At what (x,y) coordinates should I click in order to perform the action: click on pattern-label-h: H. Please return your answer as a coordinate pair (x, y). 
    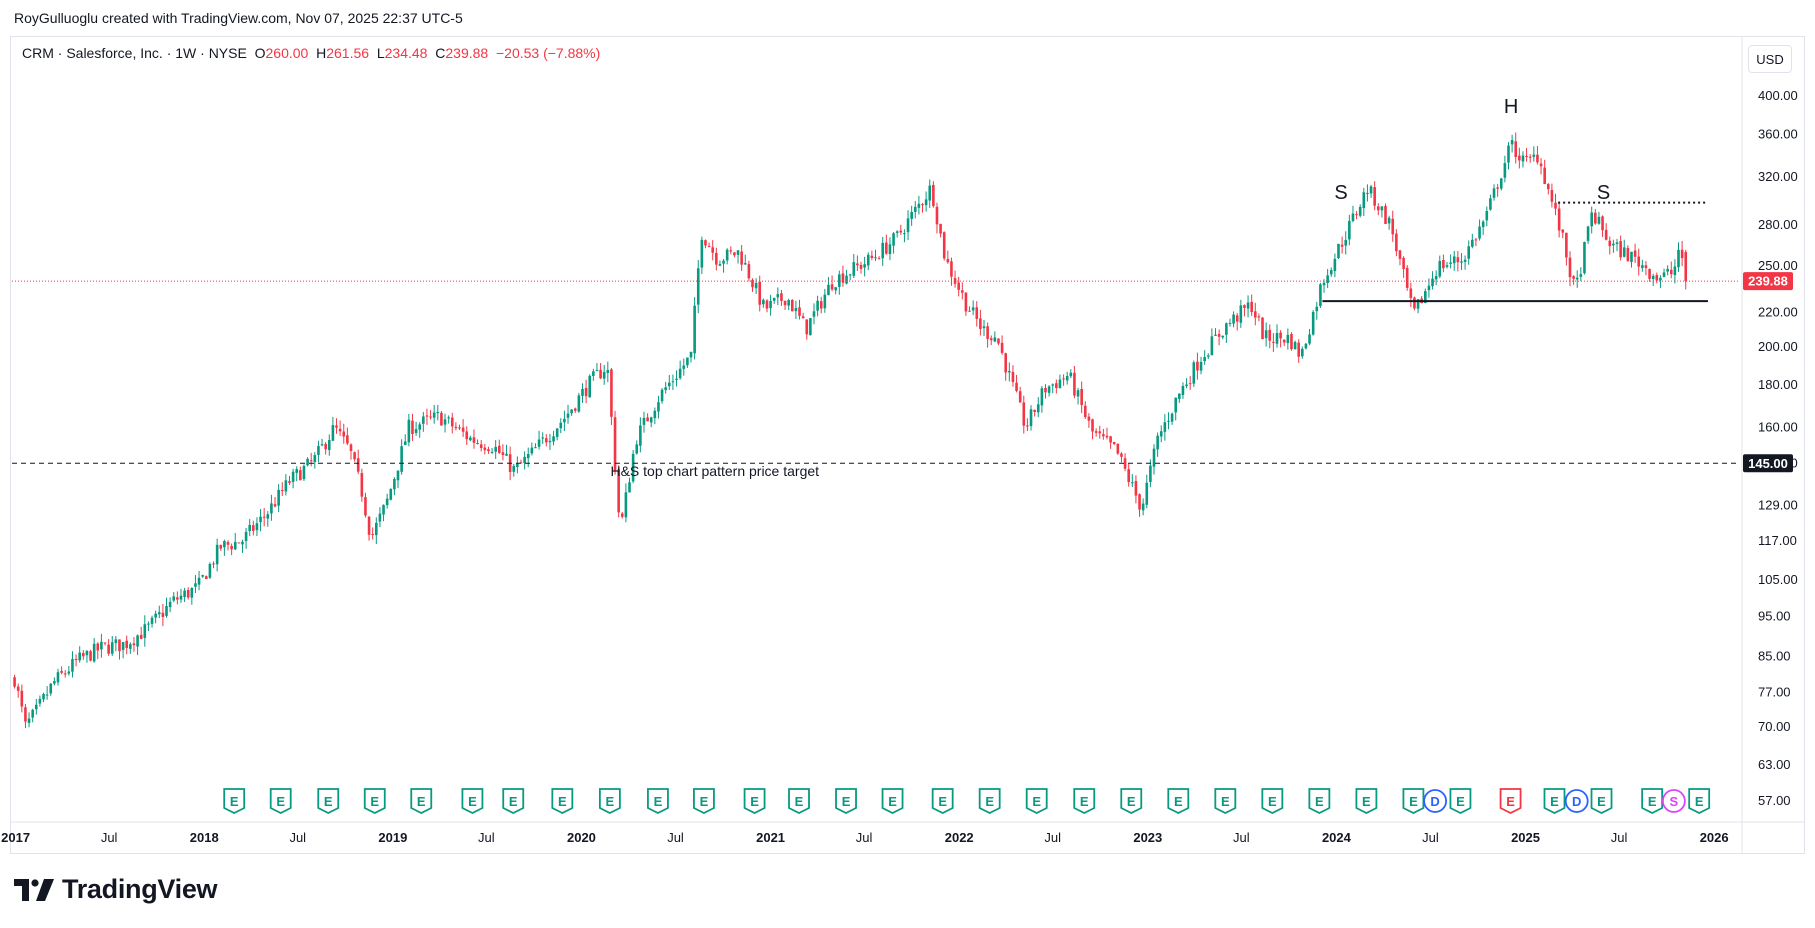
    Looking at the image, I should click on (1511, 107).